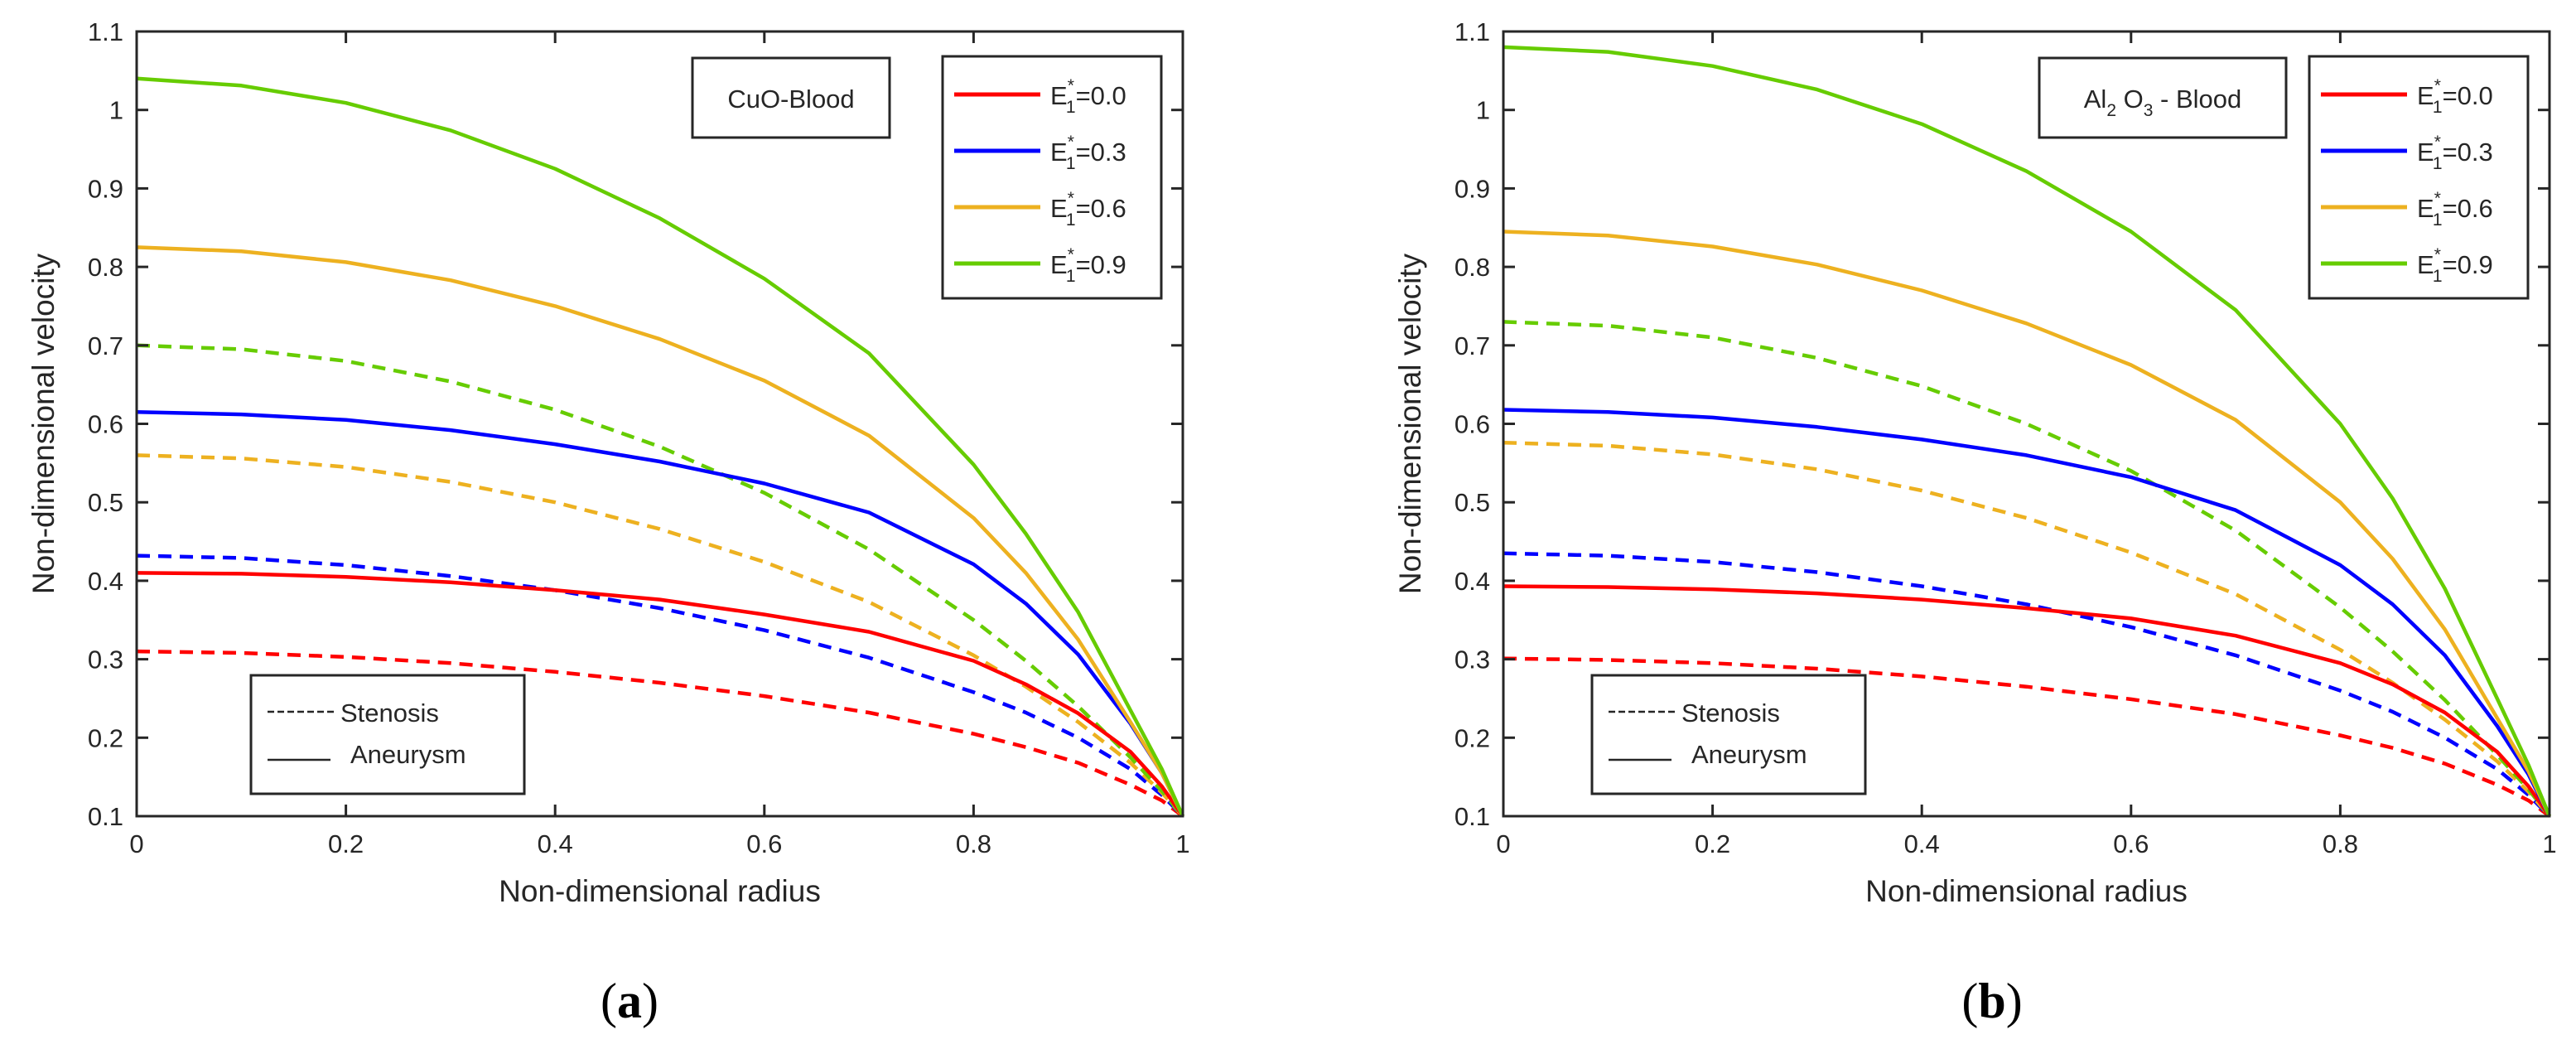 This screenshot has width=2576, height=1049. Describe the element at coordinates (1052, 177) in the screenshot. I see `chart-a-legend-box` at that location.